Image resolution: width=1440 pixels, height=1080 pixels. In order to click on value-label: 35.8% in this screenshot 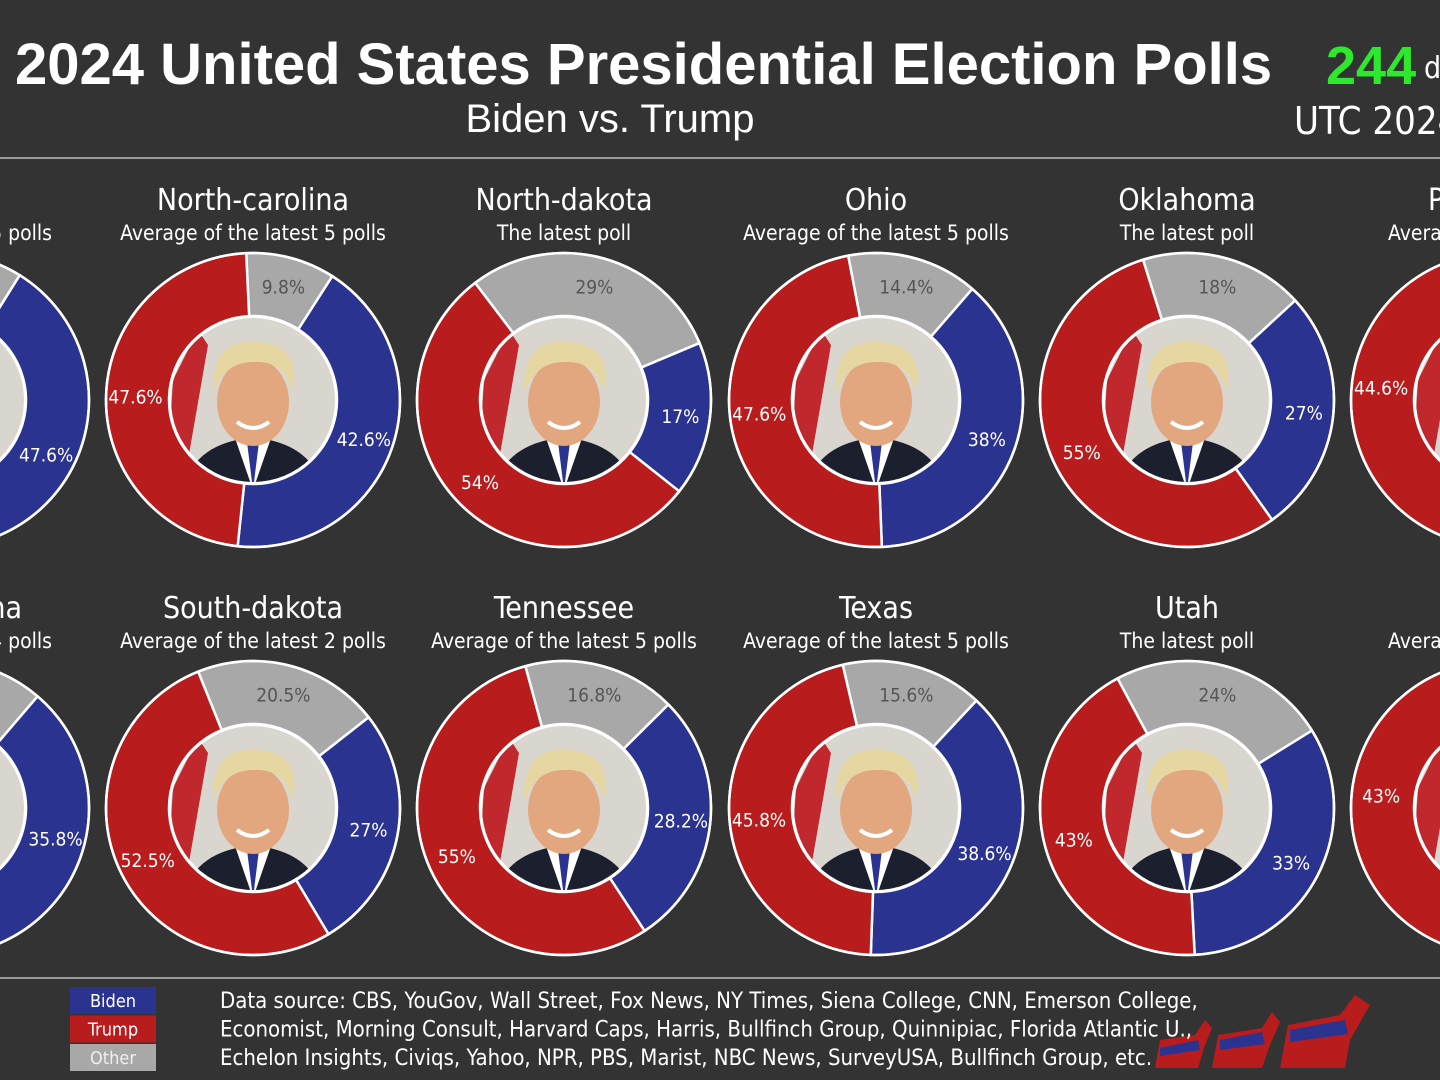, I will do `click(55, 839)`.